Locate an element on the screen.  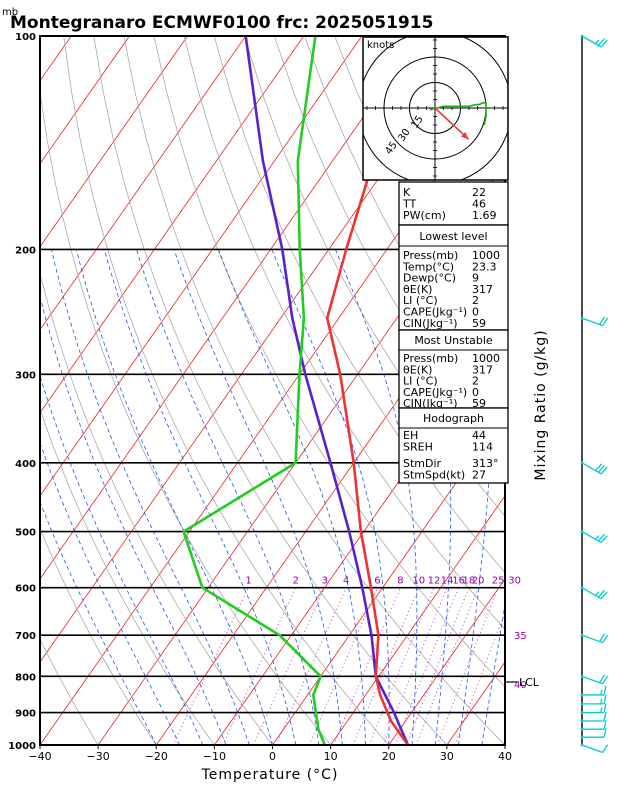
most-unstable-label: CAPE(Jkg⁻¹) is located at coordinates (435, 392).